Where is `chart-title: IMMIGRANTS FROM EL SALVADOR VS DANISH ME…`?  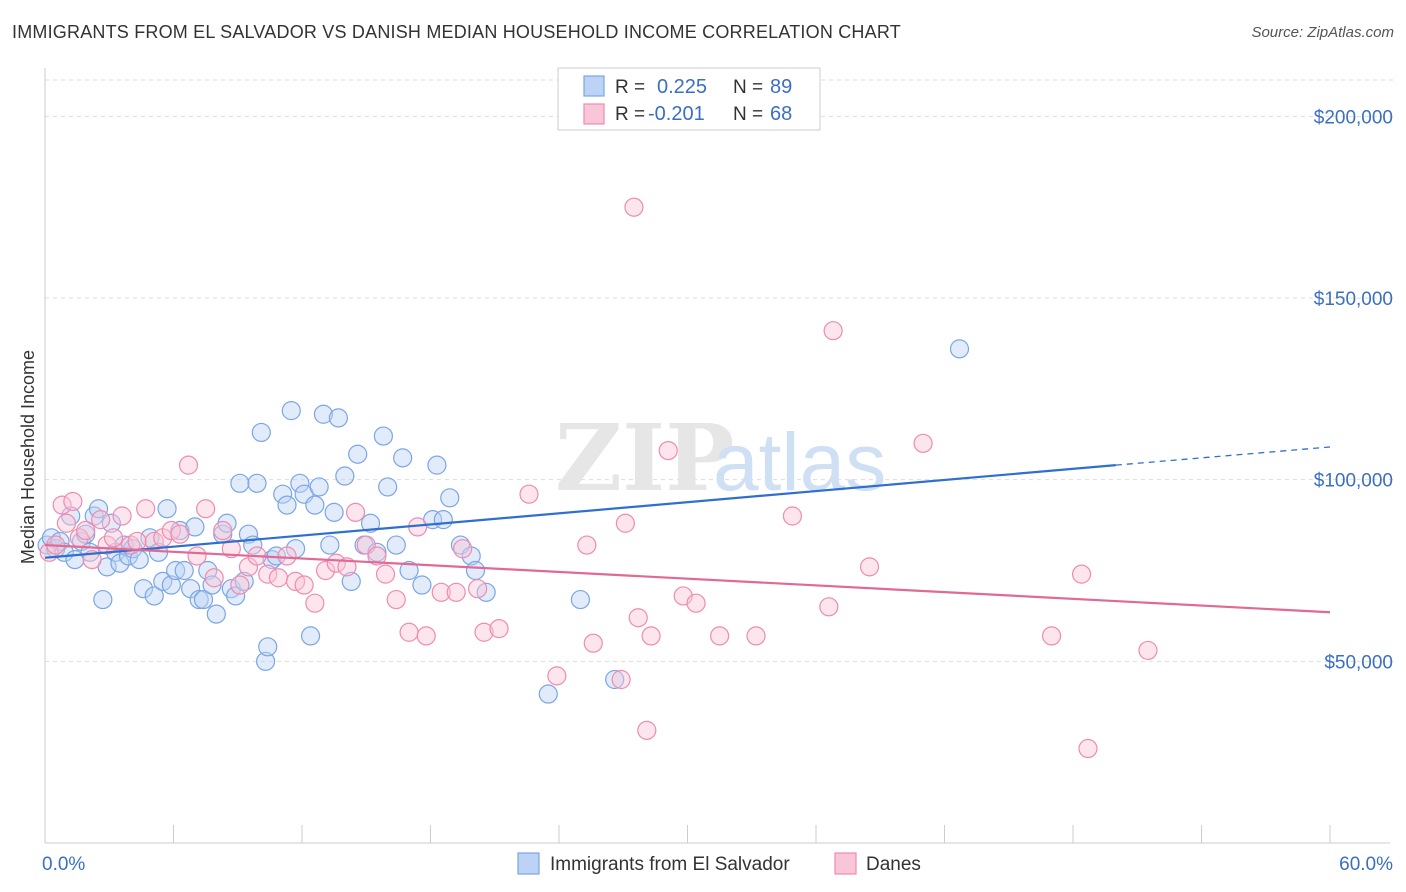
chart-title: IMMIGRANTS FROM EL SALVADOR VS DANISH ME… is located at coordinates (456, 32).